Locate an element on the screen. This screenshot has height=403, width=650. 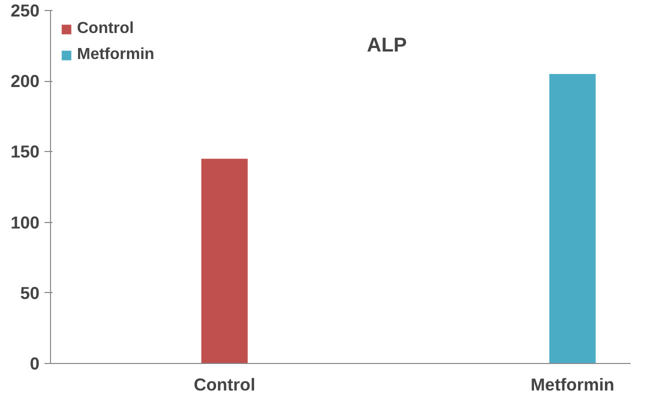
y-tick-label: 200 is located at coordinates (25, 81).